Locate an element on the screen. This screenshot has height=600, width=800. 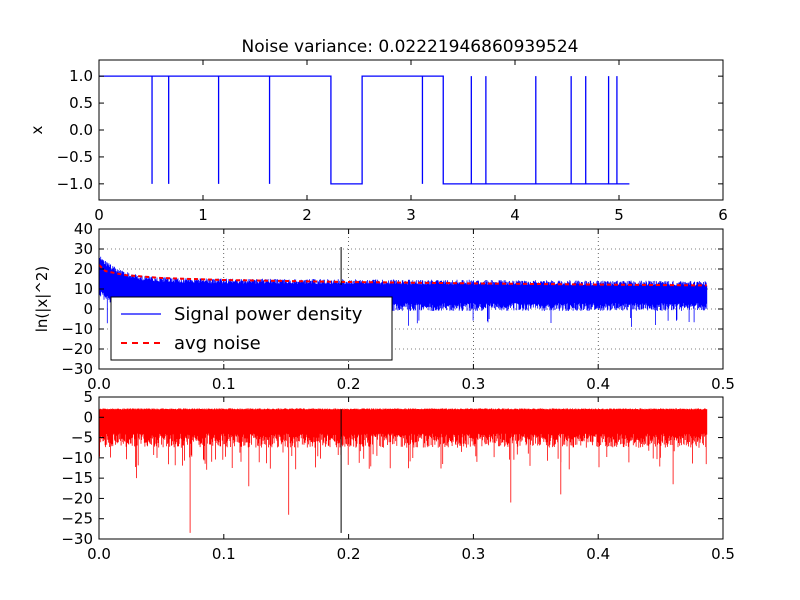
y-tick-label: 40 is located at coordinates (83, 229).